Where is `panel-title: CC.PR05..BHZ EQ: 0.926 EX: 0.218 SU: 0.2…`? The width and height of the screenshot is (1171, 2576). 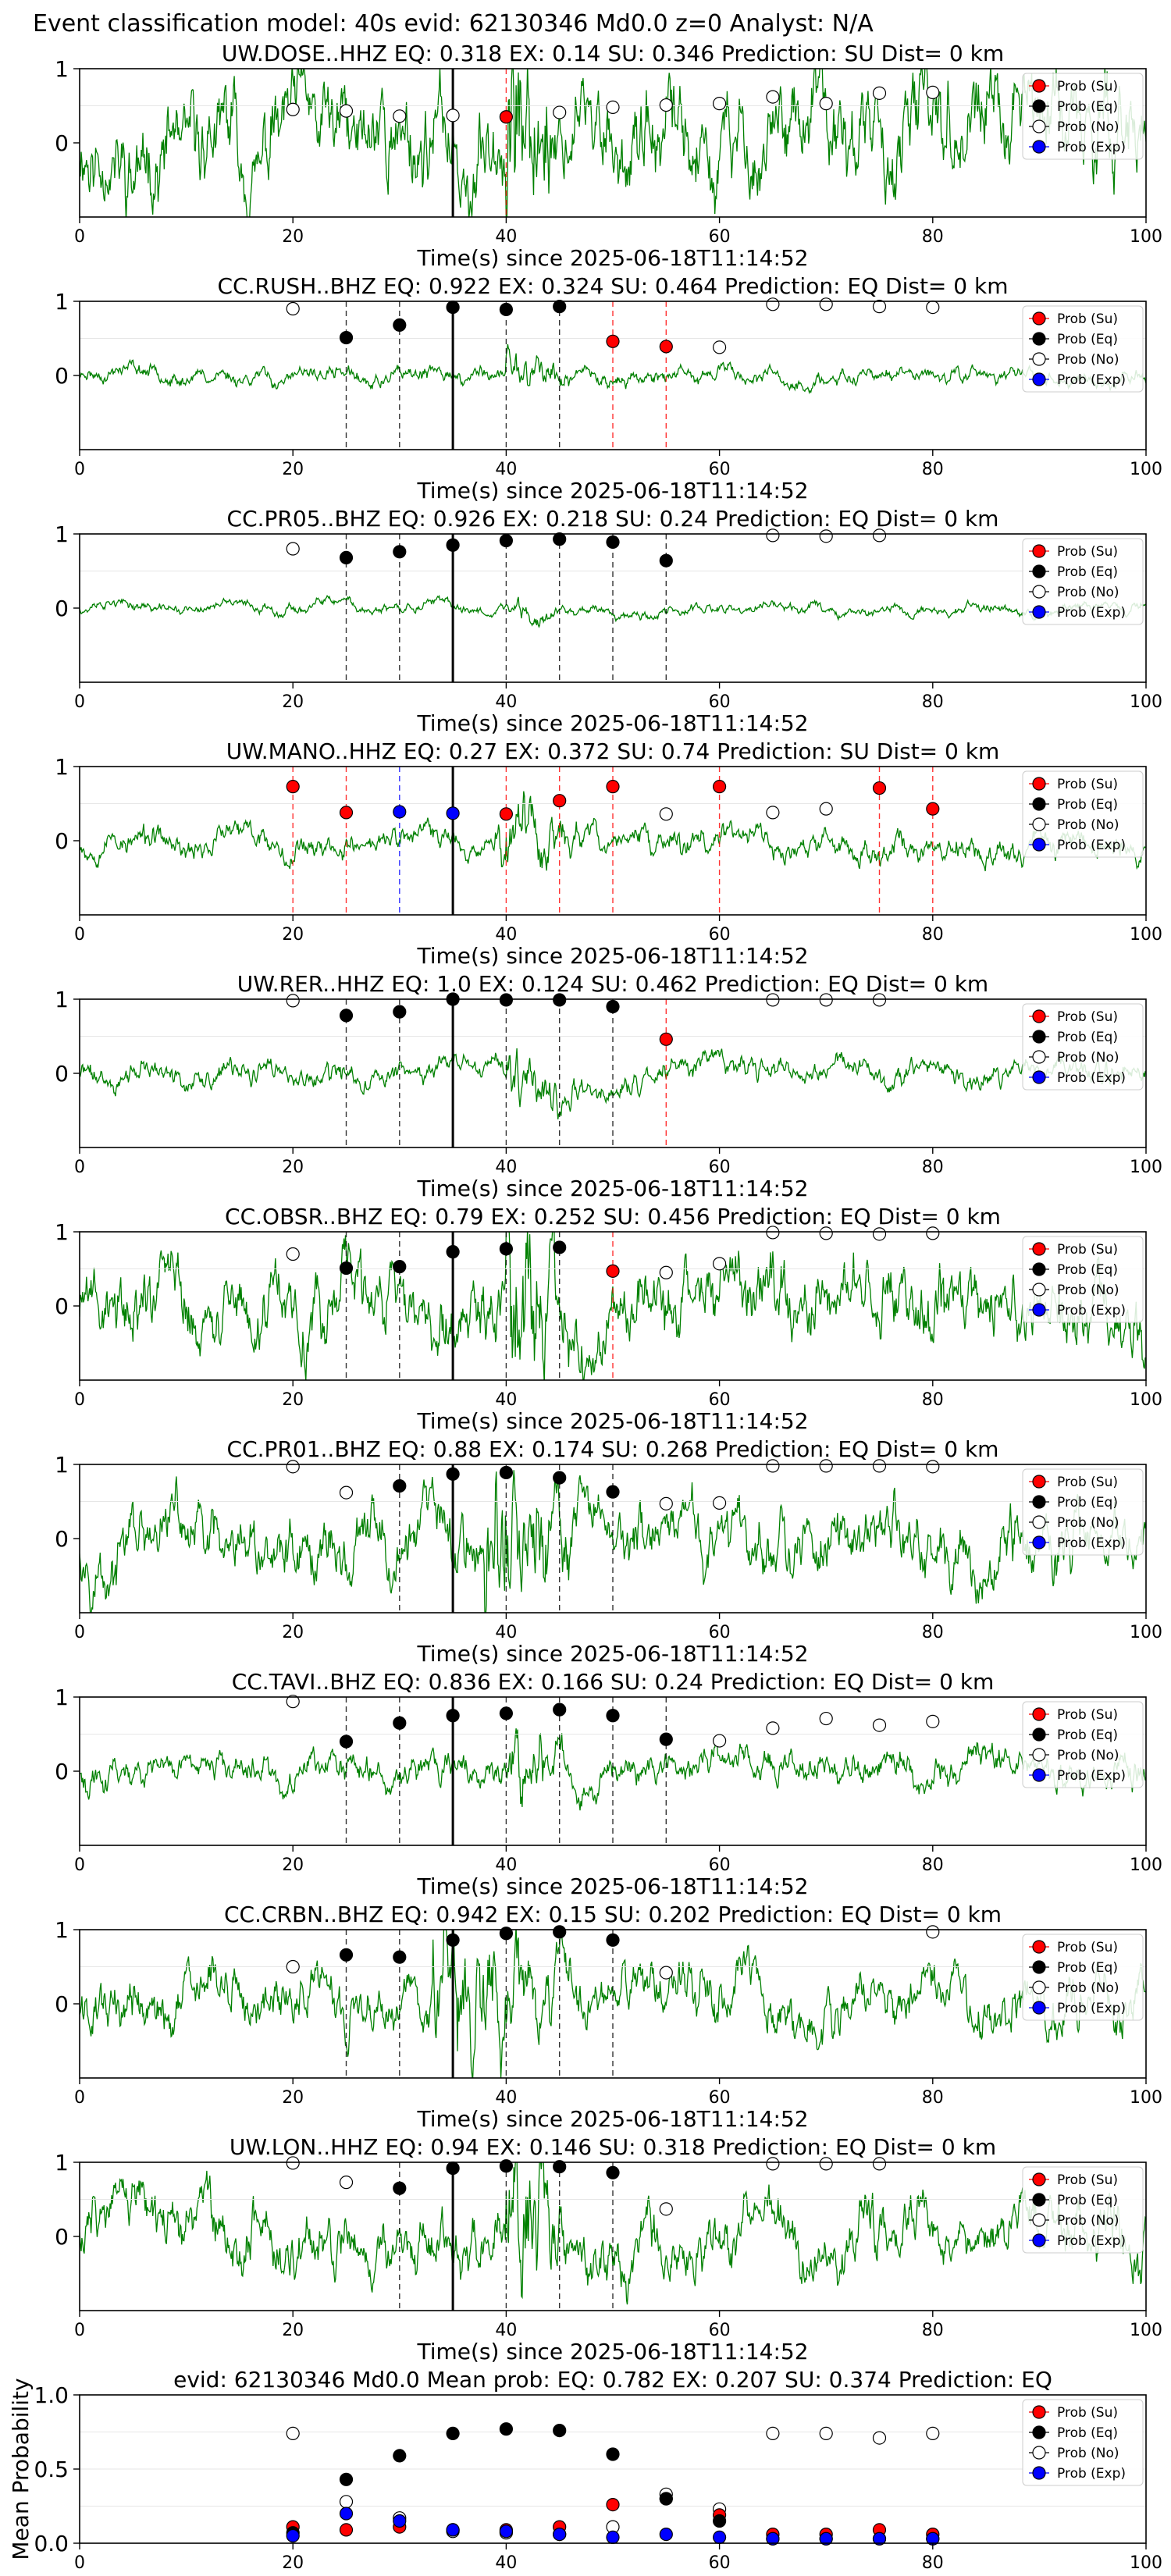 panel-title: CC.PR05..BHZ EQ: 0.926 EX: 0.218 SU: 0.2… is located at coordinates (613, 519).